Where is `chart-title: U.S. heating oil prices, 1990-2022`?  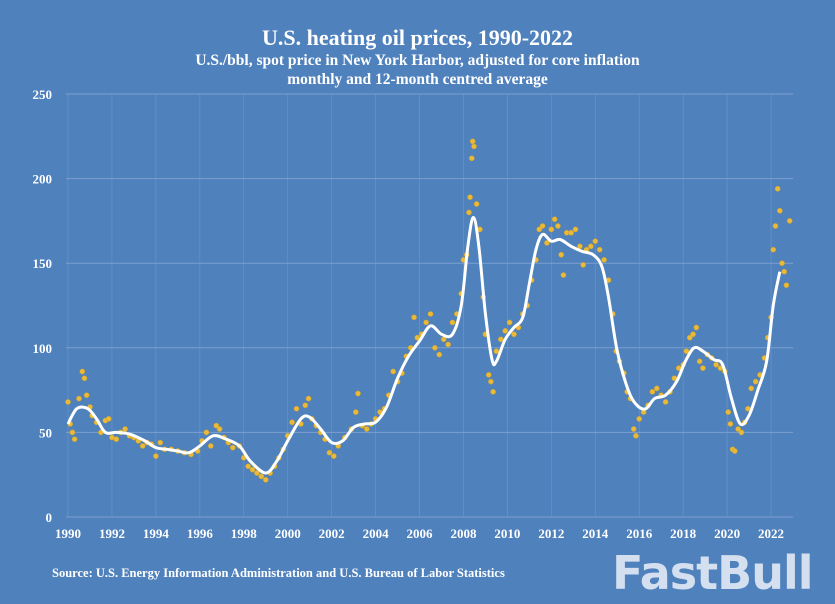 chart-title: U.S. heating oil prices, 1990-2022 is located at coordinates (417, 37).